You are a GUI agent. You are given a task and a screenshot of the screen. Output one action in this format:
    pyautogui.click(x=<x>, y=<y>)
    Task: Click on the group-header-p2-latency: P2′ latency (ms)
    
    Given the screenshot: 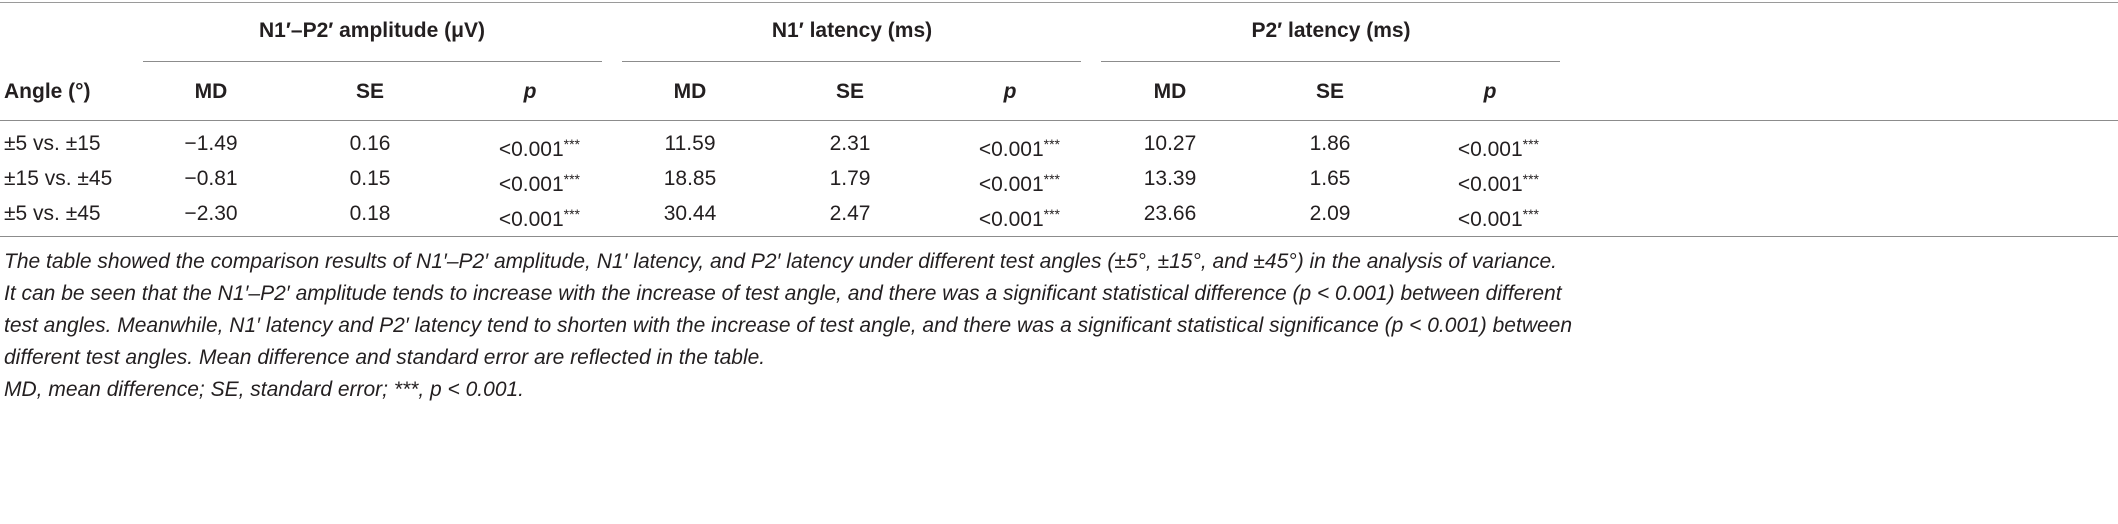 What is the action you would take?
    pyautogui.click(x=1331, y=30)
    